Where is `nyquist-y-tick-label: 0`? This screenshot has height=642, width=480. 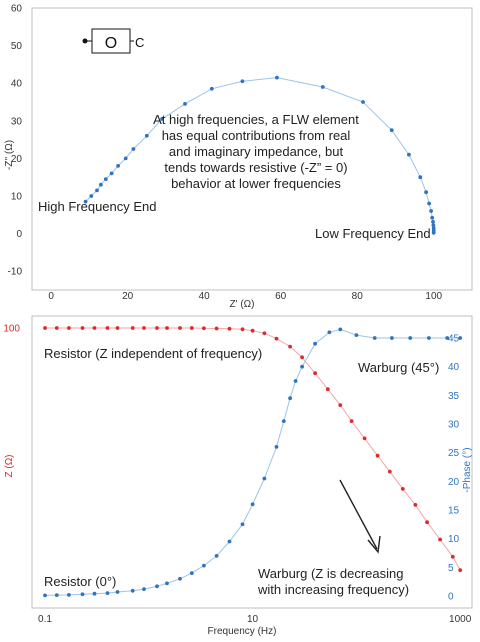
nyquist-y-tick-label: 0 is located at coordinates (19, 234).